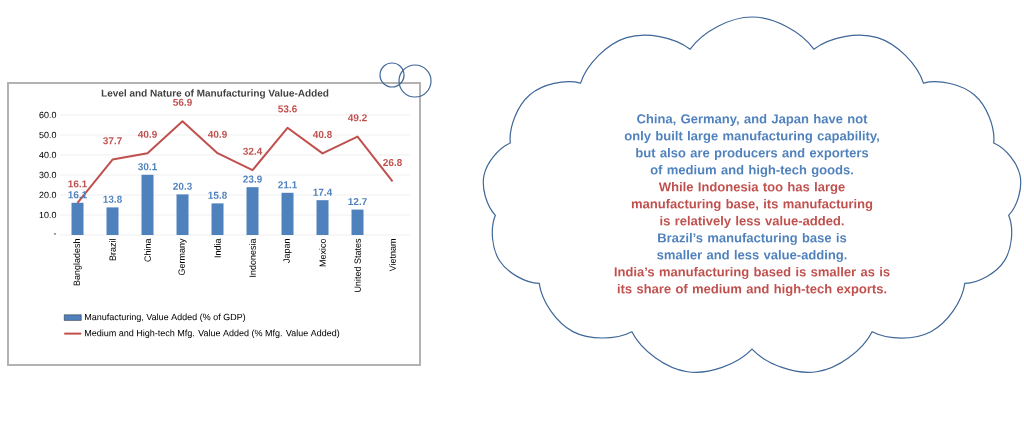  I want to click on data-label: 12.7, so click(357, 202).